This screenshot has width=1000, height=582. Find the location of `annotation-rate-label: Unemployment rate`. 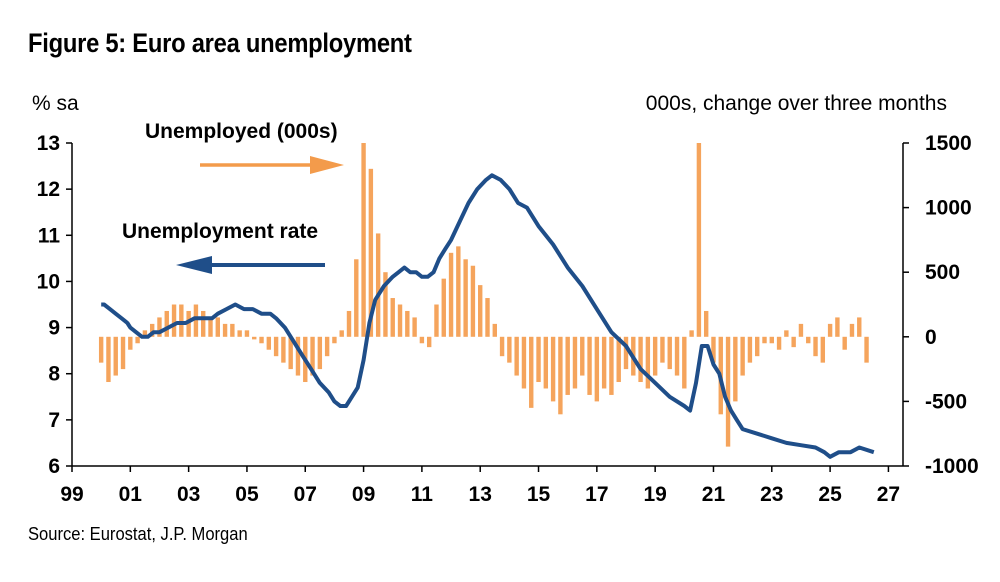

annotation-rate-label: Unemployment rate is located at coordinates (220, 231).